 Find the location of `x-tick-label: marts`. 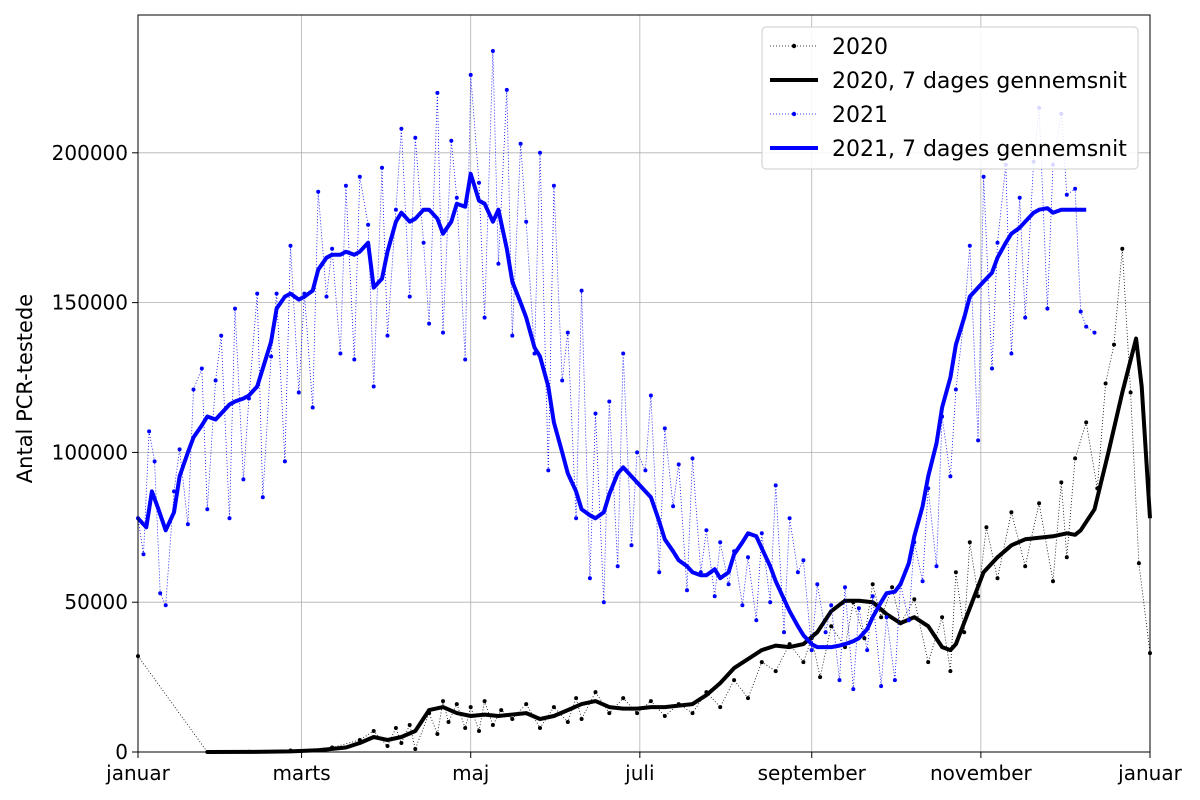

x-tick-label: marts is located at coordinates (301, 773).